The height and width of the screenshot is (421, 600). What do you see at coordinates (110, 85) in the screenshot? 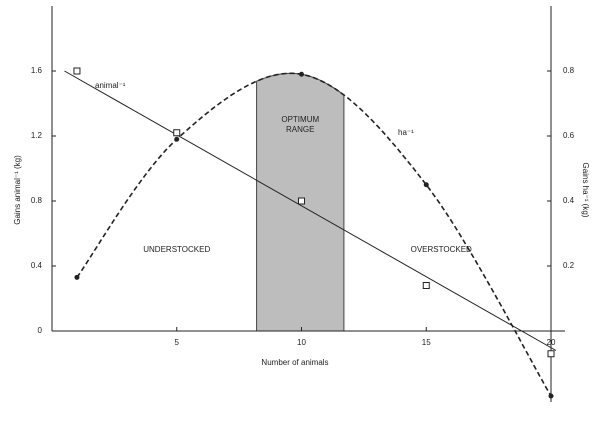
I see `series-label: animal⁻¹` at bounding box center [110, 85].